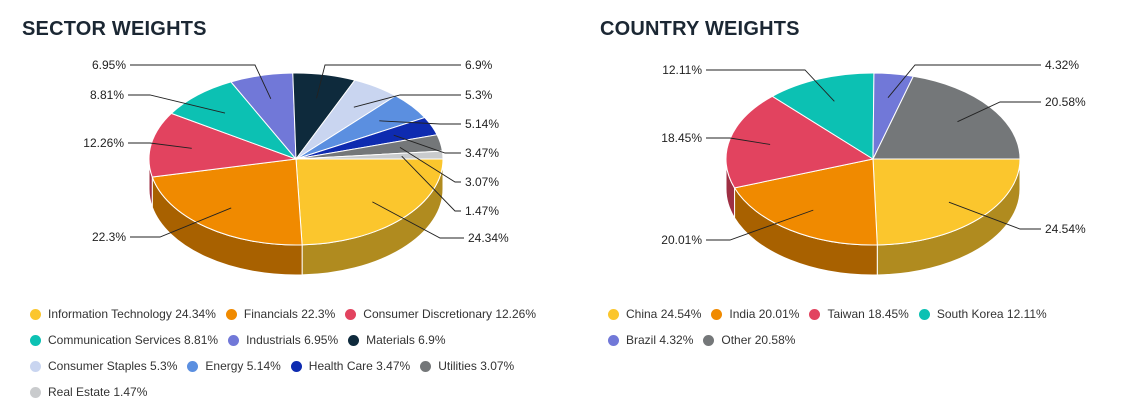 The image size is (1123, 409). I want to click on data-label-industrials: 6.95%, so click(109, 65).